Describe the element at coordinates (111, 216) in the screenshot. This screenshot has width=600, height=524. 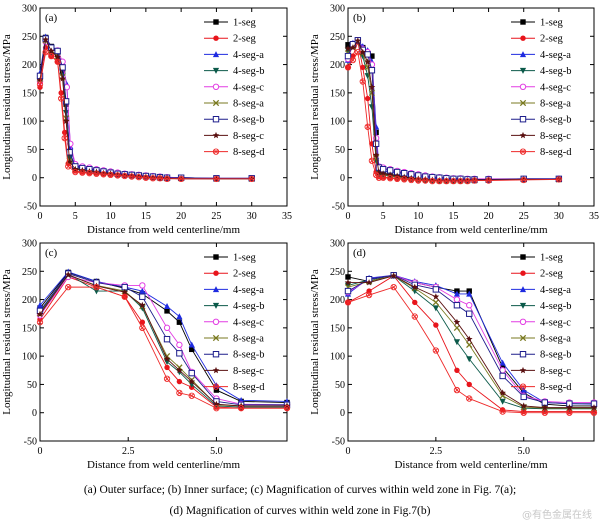
I see `x-tick-label: 10` at that location.